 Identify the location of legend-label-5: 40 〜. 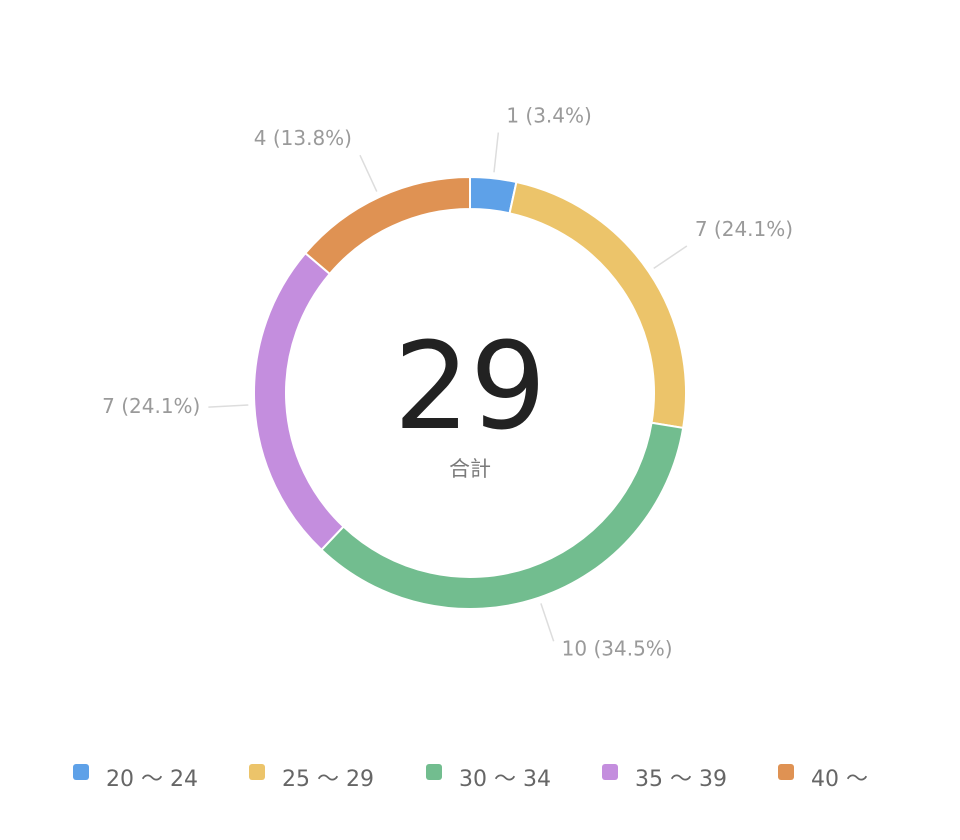
(839, 779).